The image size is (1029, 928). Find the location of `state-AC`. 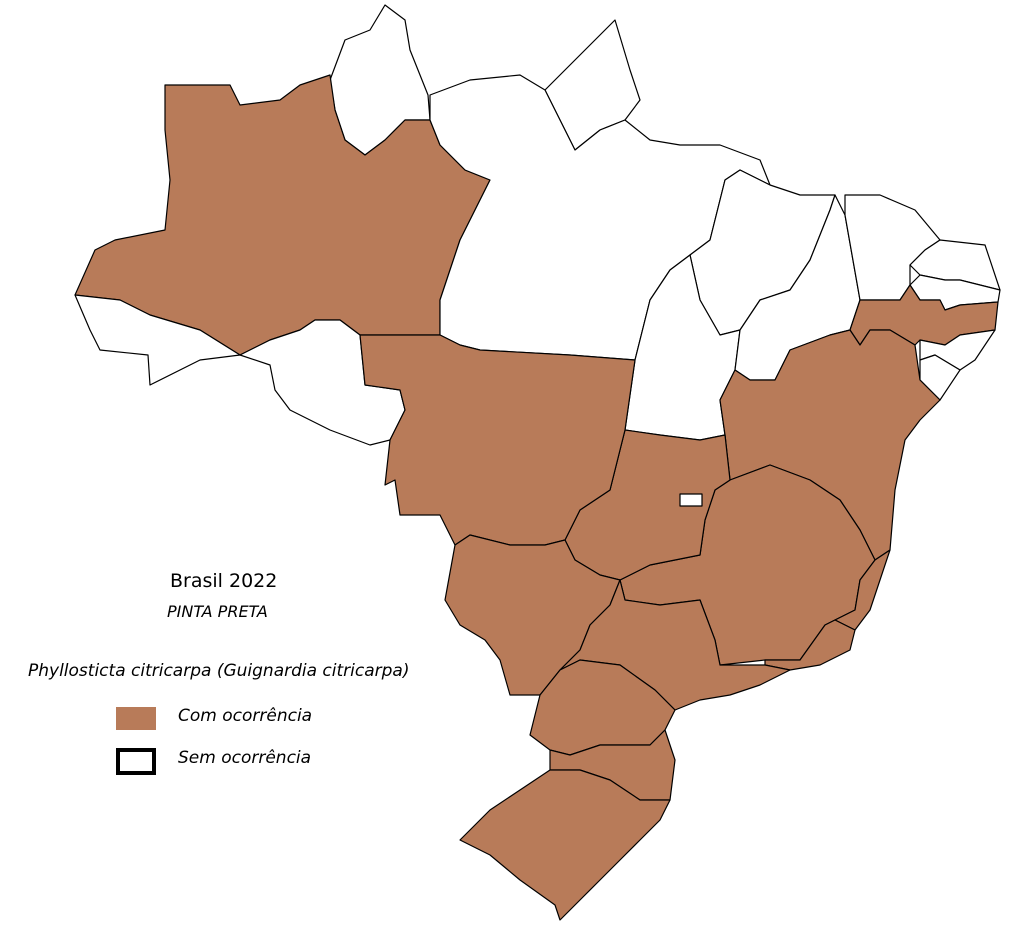

state-AC is located at coordinates (157, 340).